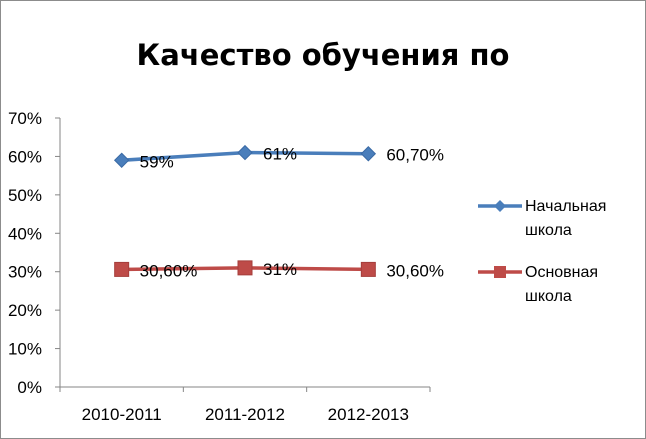 This screenshot has height=439, width=646. I want to click on legend-item-2: Основная школа, so click(538, 284).